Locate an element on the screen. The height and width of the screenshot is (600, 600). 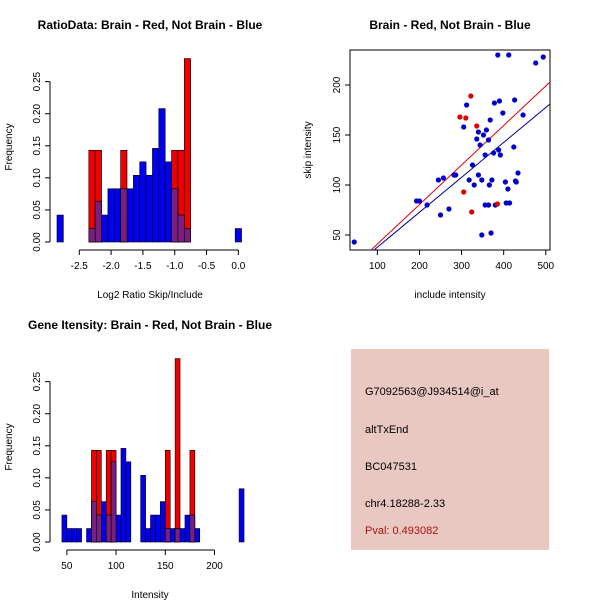
ratio-histogram-title: RatioData: Brain - Red, Not Brain - Blue is located at coordinates (150, 25).